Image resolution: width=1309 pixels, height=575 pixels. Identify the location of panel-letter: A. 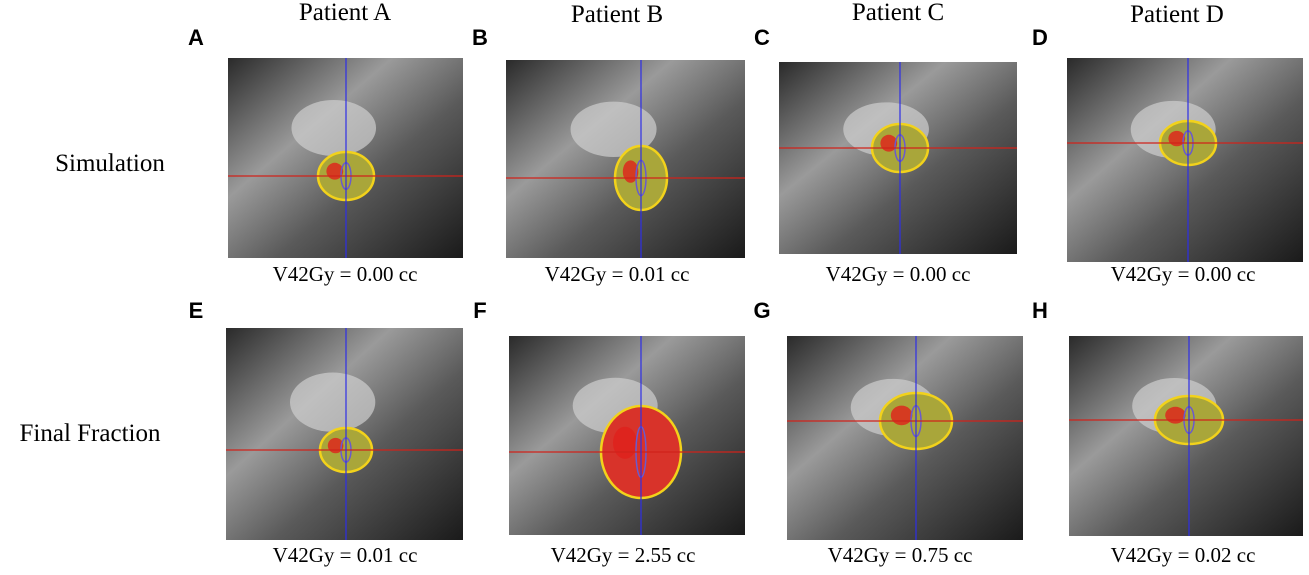
(196, 37).